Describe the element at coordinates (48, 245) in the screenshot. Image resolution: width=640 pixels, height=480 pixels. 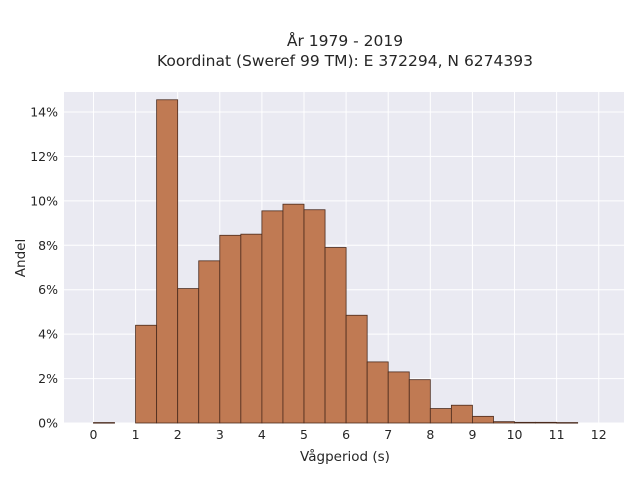
I see `y-tick-label: 8%` at that location.